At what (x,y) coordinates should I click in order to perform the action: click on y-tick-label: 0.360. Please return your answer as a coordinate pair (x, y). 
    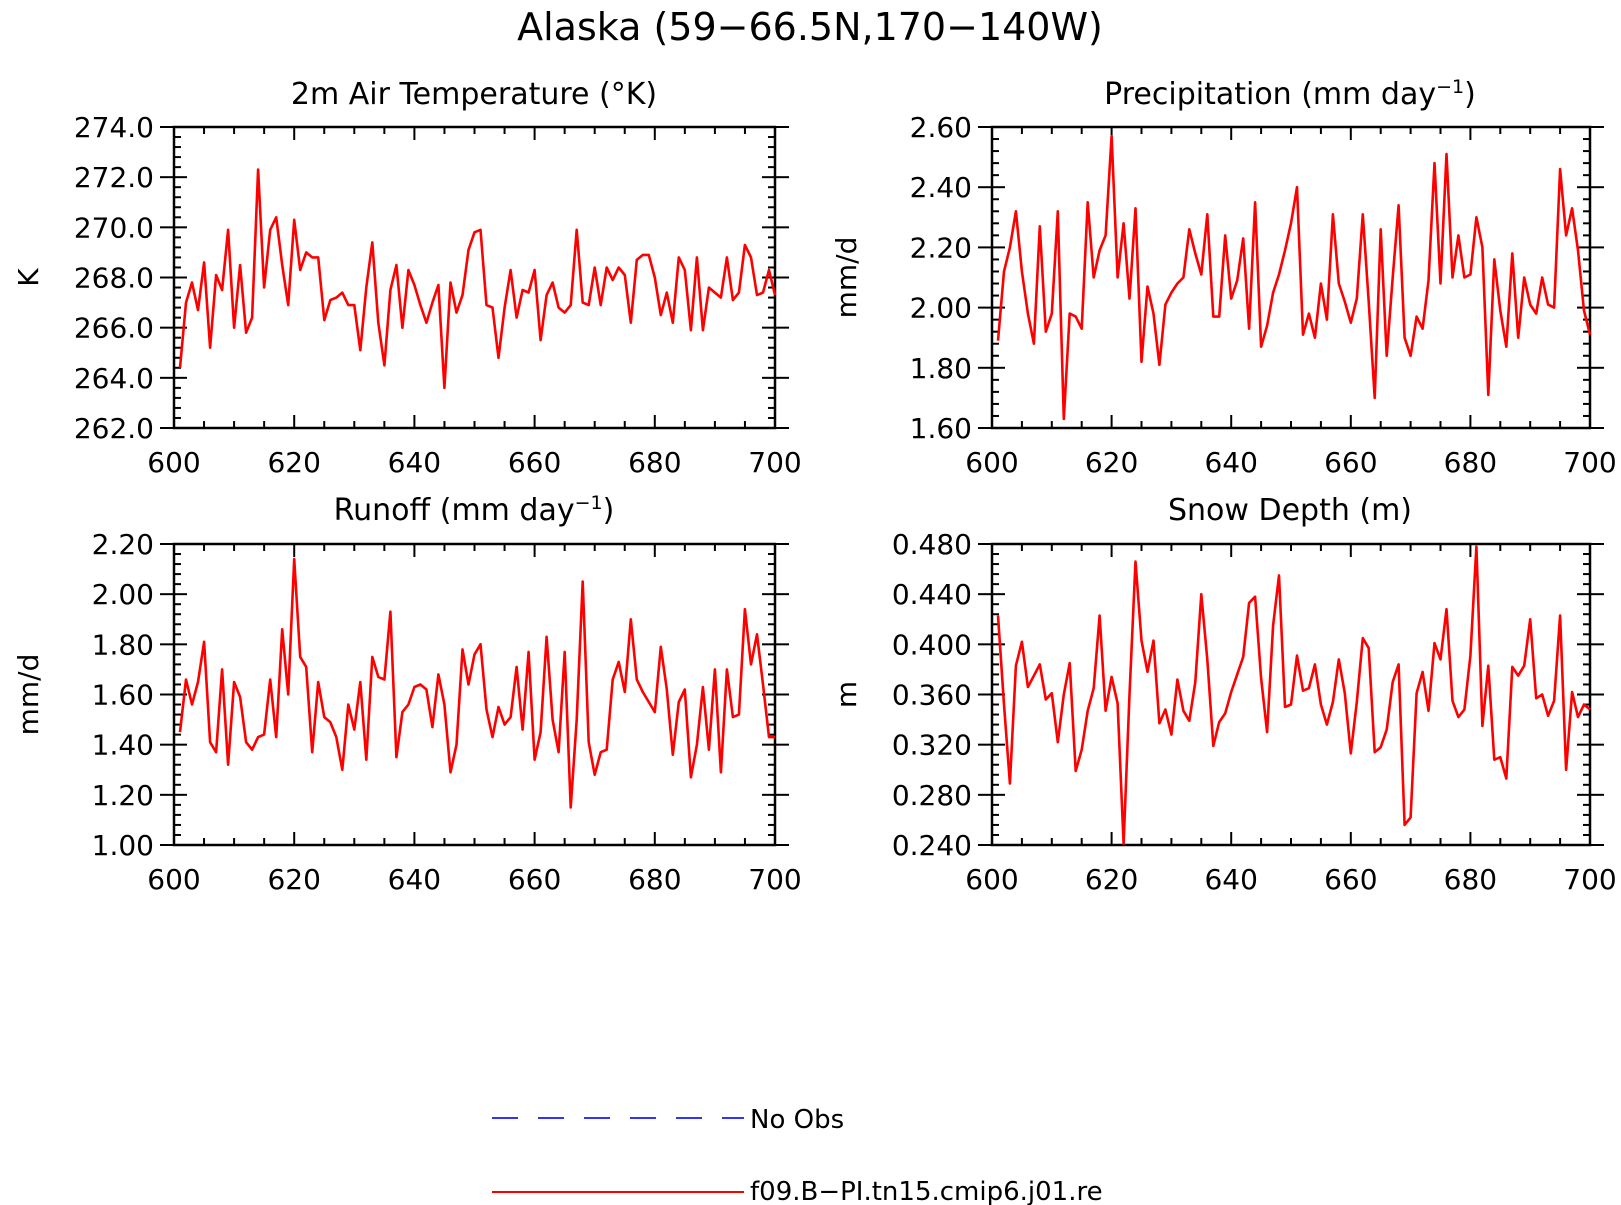
    Looking at the image, I should click on (932, 695).